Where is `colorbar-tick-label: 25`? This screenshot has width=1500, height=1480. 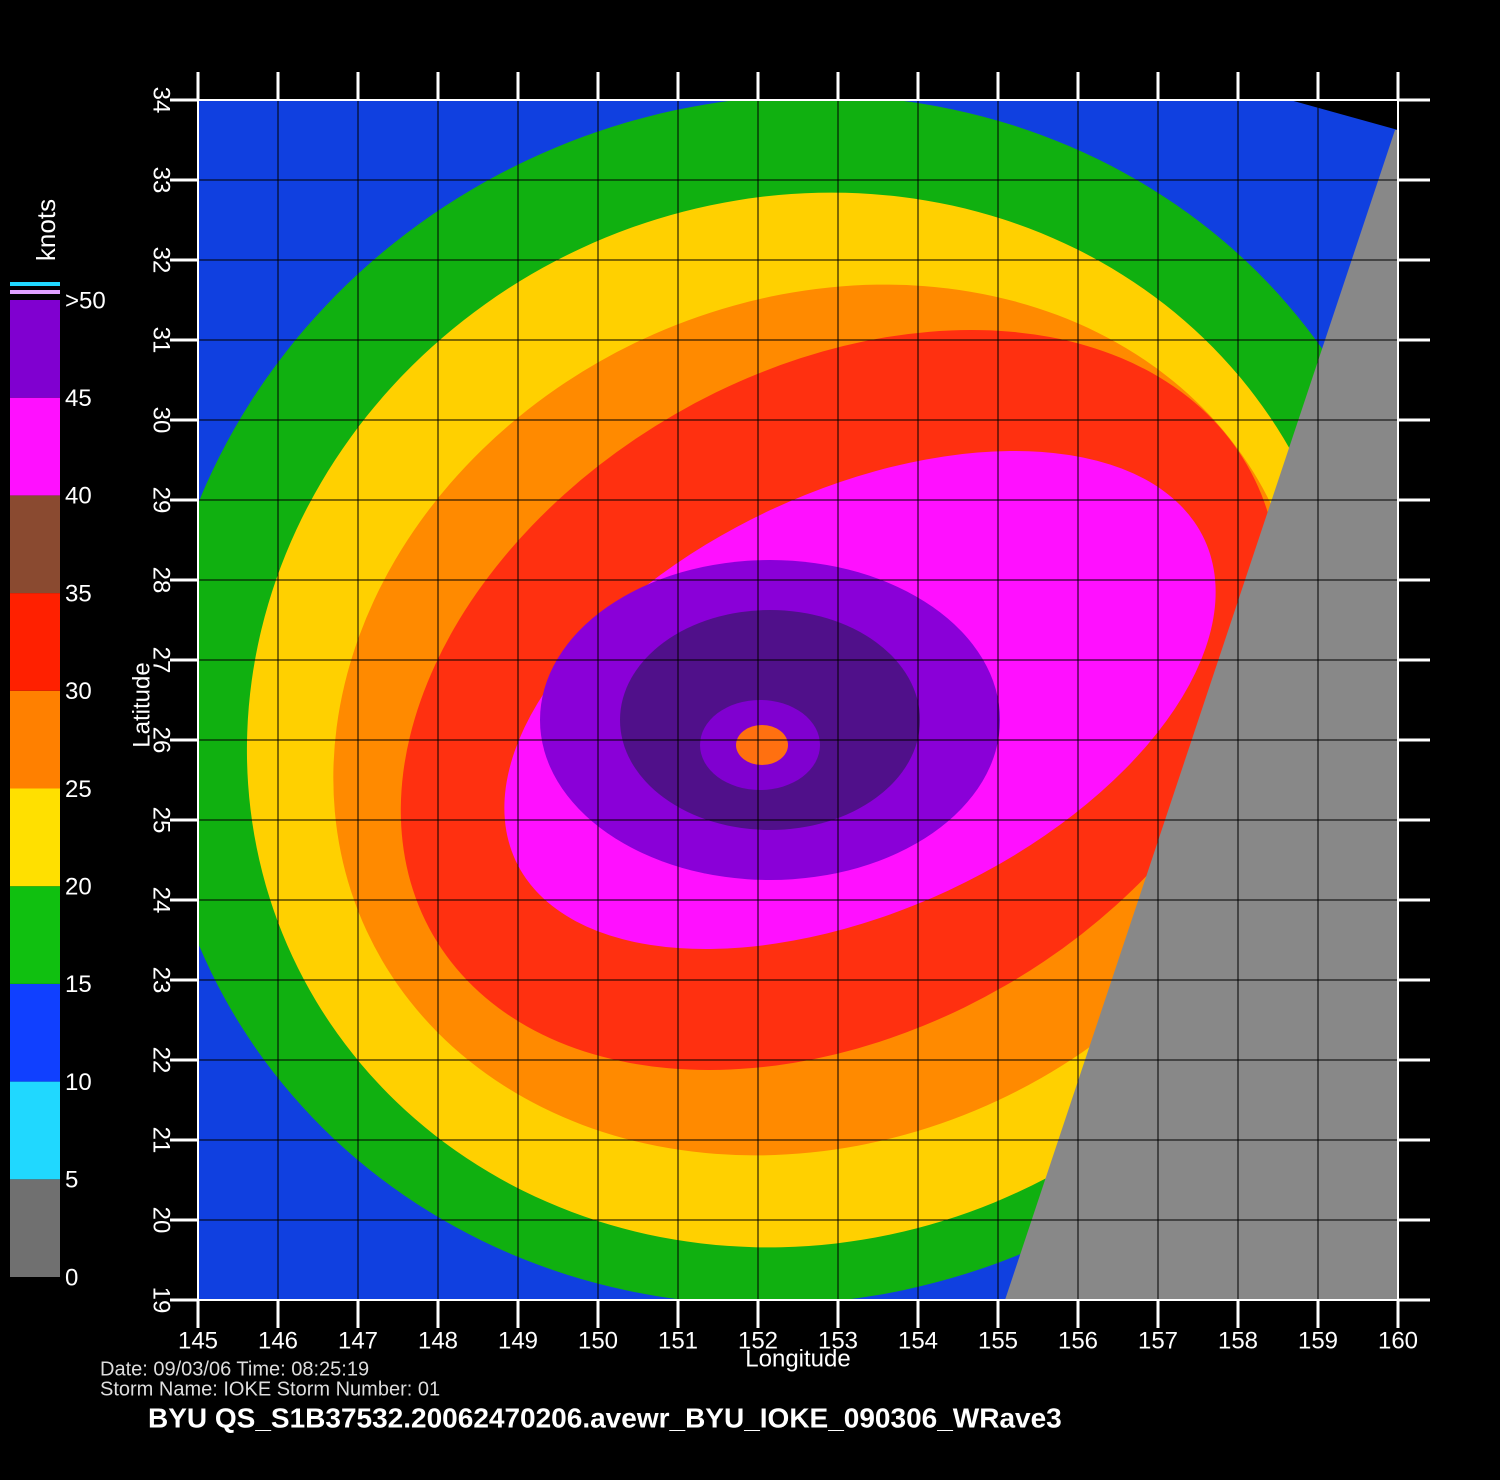
colorbar-tick-label: 25 is located at coordinates (78, 789).